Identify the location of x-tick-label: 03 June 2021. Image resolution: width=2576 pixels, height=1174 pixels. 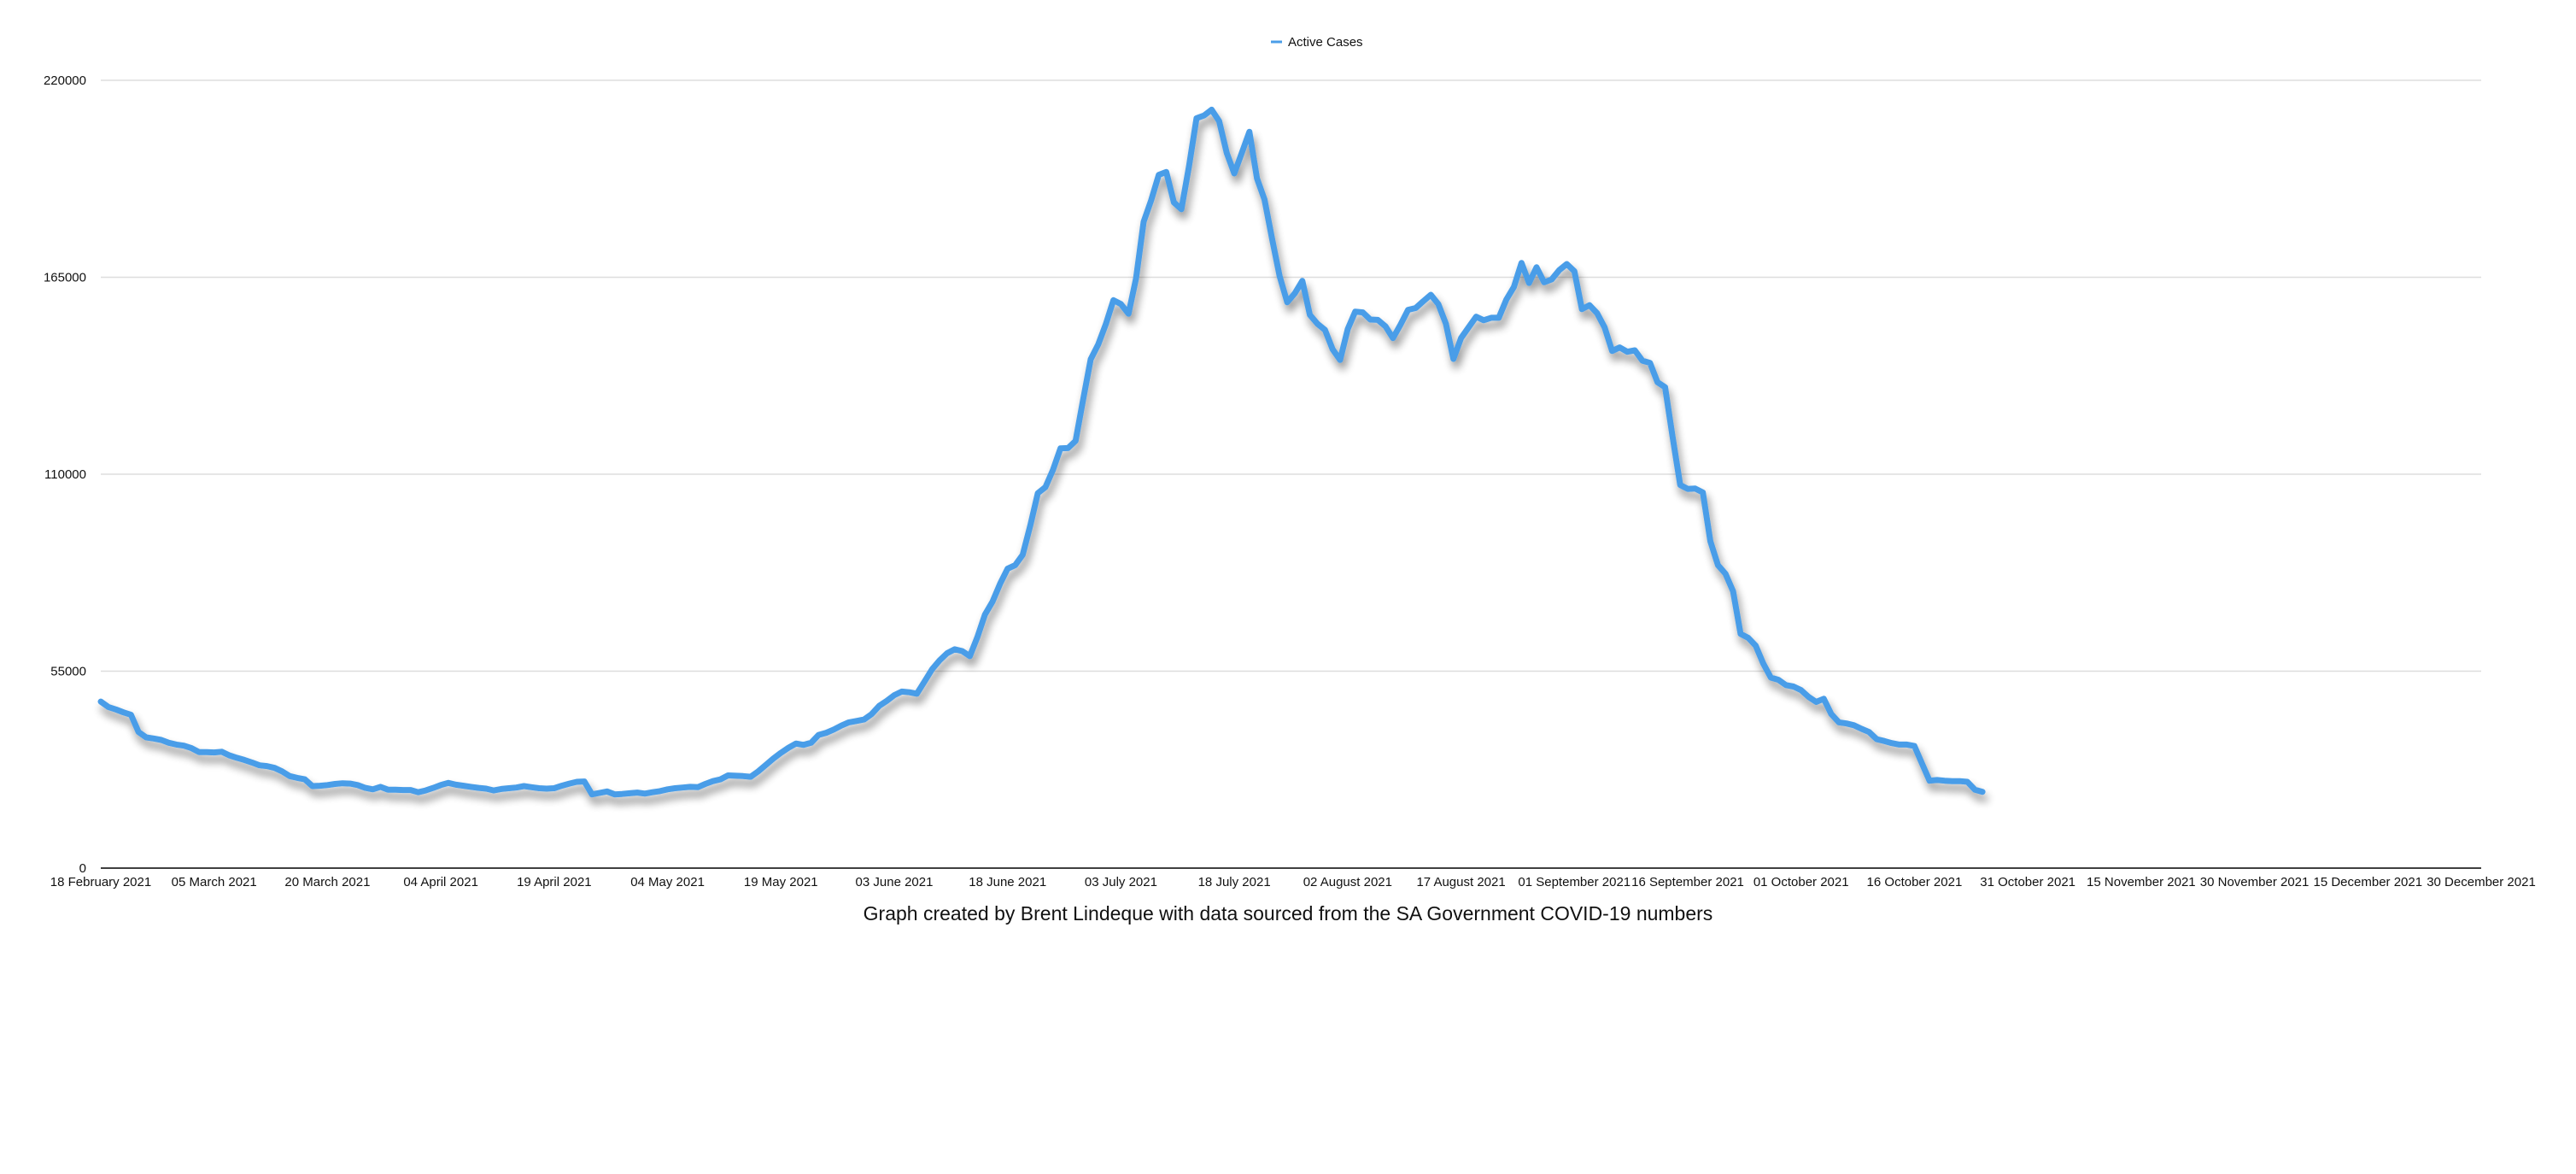
(895, 882).